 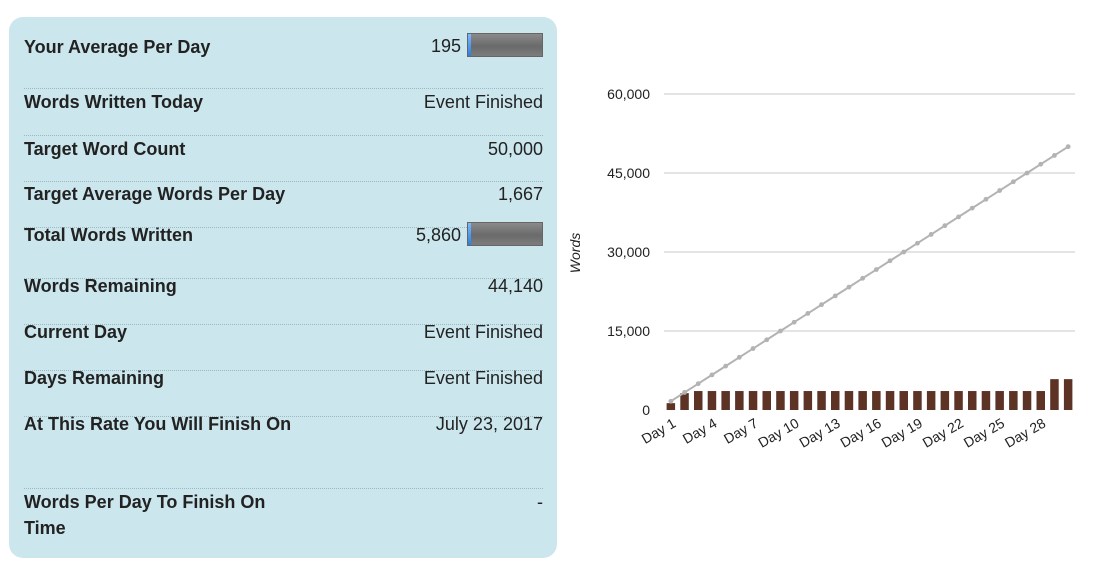 I want to click on stat-value: July 23, 2017, so click(x=489, y=424).